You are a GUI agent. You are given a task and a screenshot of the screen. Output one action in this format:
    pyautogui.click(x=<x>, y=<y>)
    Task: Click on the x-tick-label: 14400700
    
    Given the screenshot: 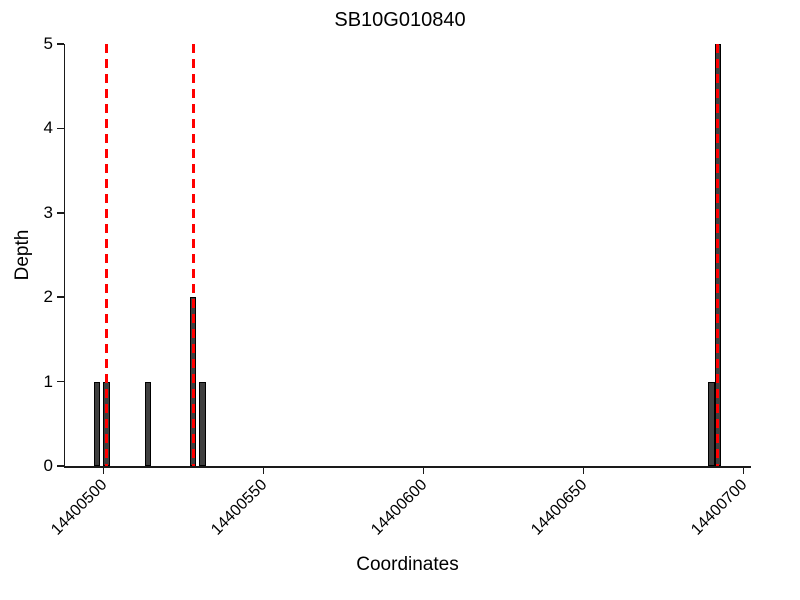 What is the action you would take?
    pyautogui.click(x=719, y=507)
    